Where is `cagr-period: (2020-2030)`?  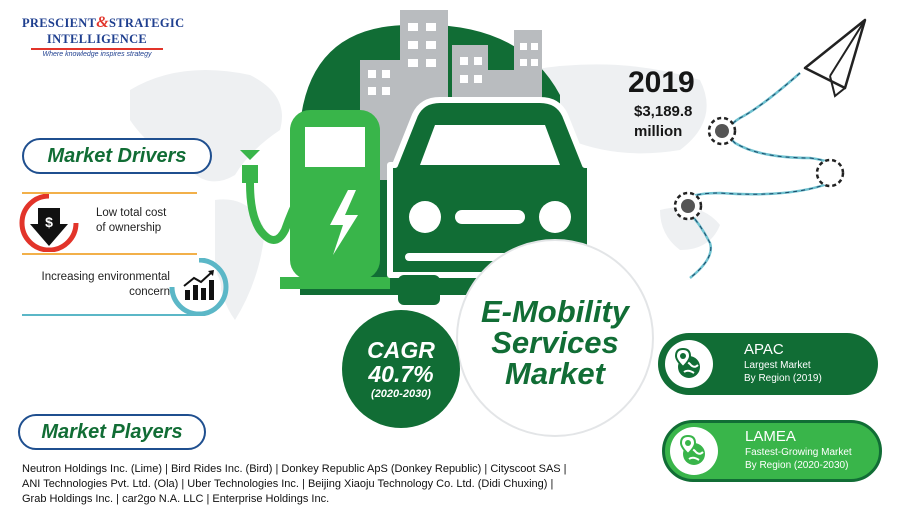 cagr-period: (2020-2030) is located at coordinates (401, 394).